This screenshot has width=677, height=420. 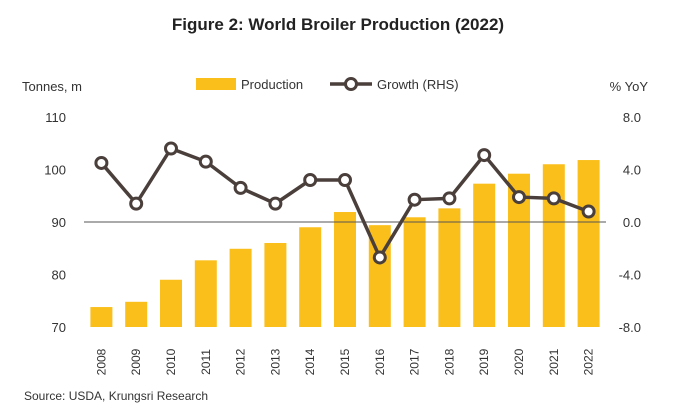 I want to click on growth-point-2022, so click(x=588, y=211).